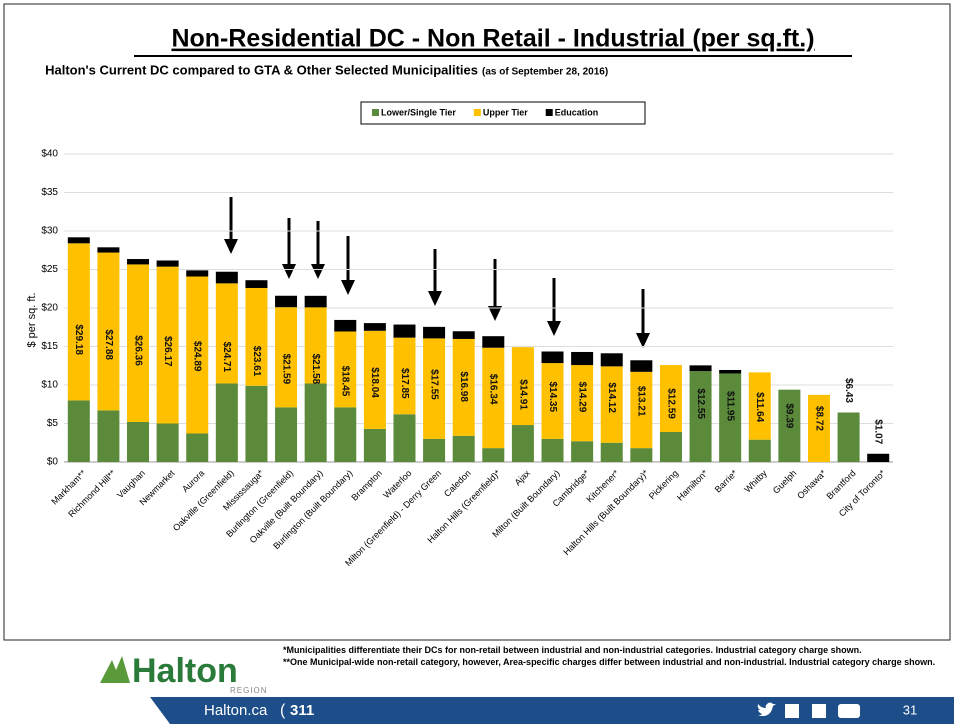  What do you see at coordinates (811, 484) in the screenshot?
I see `x-tick-label: Oshawa*` at bounding box center [811, 484].